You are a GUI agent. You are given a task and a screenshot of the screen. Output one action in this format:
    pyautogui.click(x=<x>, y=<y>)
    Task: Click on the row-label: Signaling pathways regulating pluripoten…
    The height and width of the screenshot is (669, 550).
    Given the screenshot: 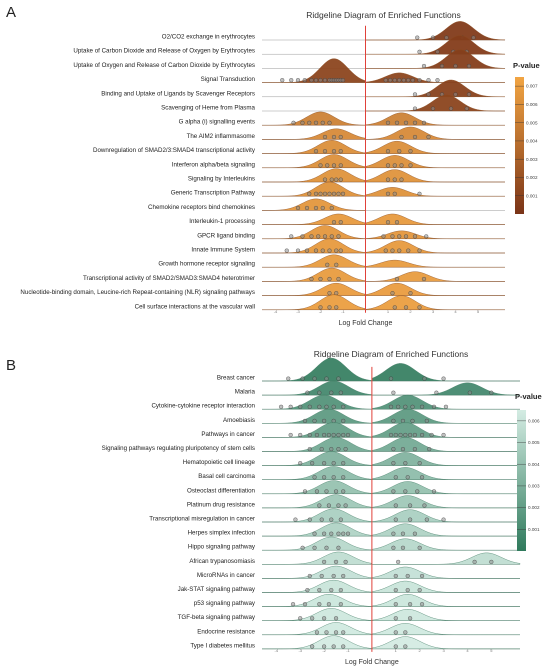 What is the action you would take?
    pyautogui.click(x=178, y=448)
    